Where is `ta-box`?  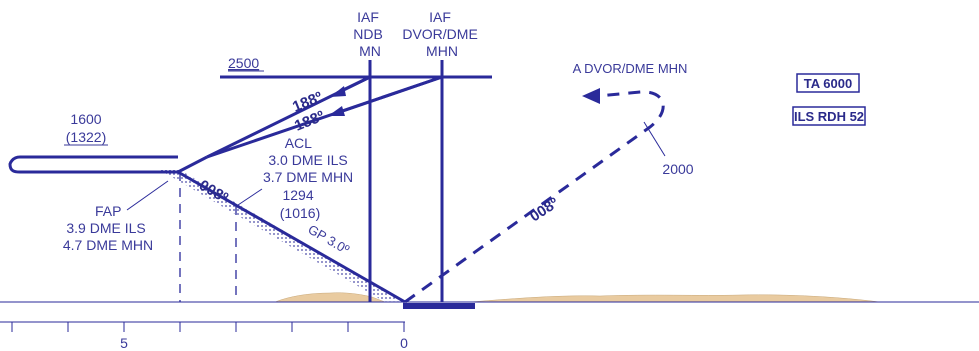
ta-box is located at coordinates (828, 83).